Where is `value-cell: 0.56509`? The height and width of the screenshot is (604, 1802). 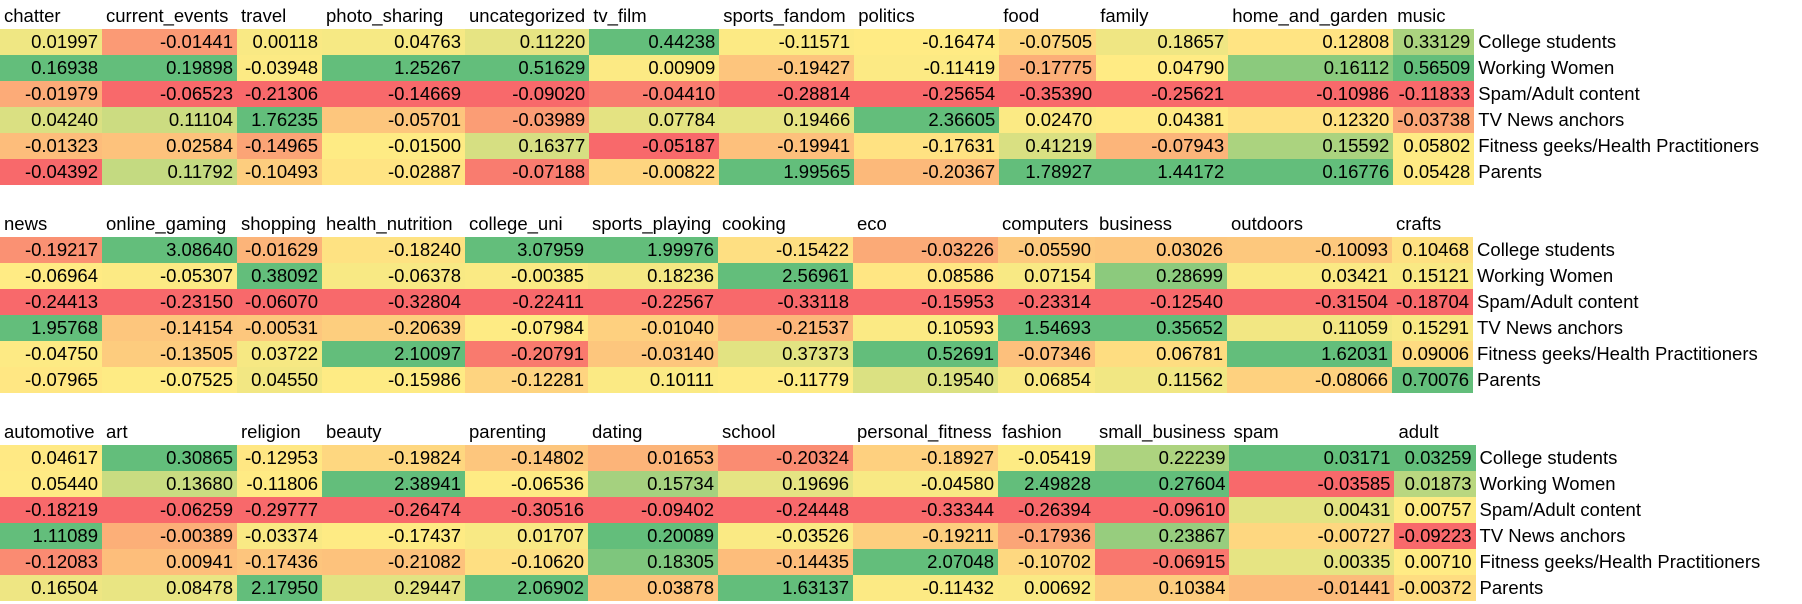 value-cell: 0.56509 is located at coordinates (1434, 68).